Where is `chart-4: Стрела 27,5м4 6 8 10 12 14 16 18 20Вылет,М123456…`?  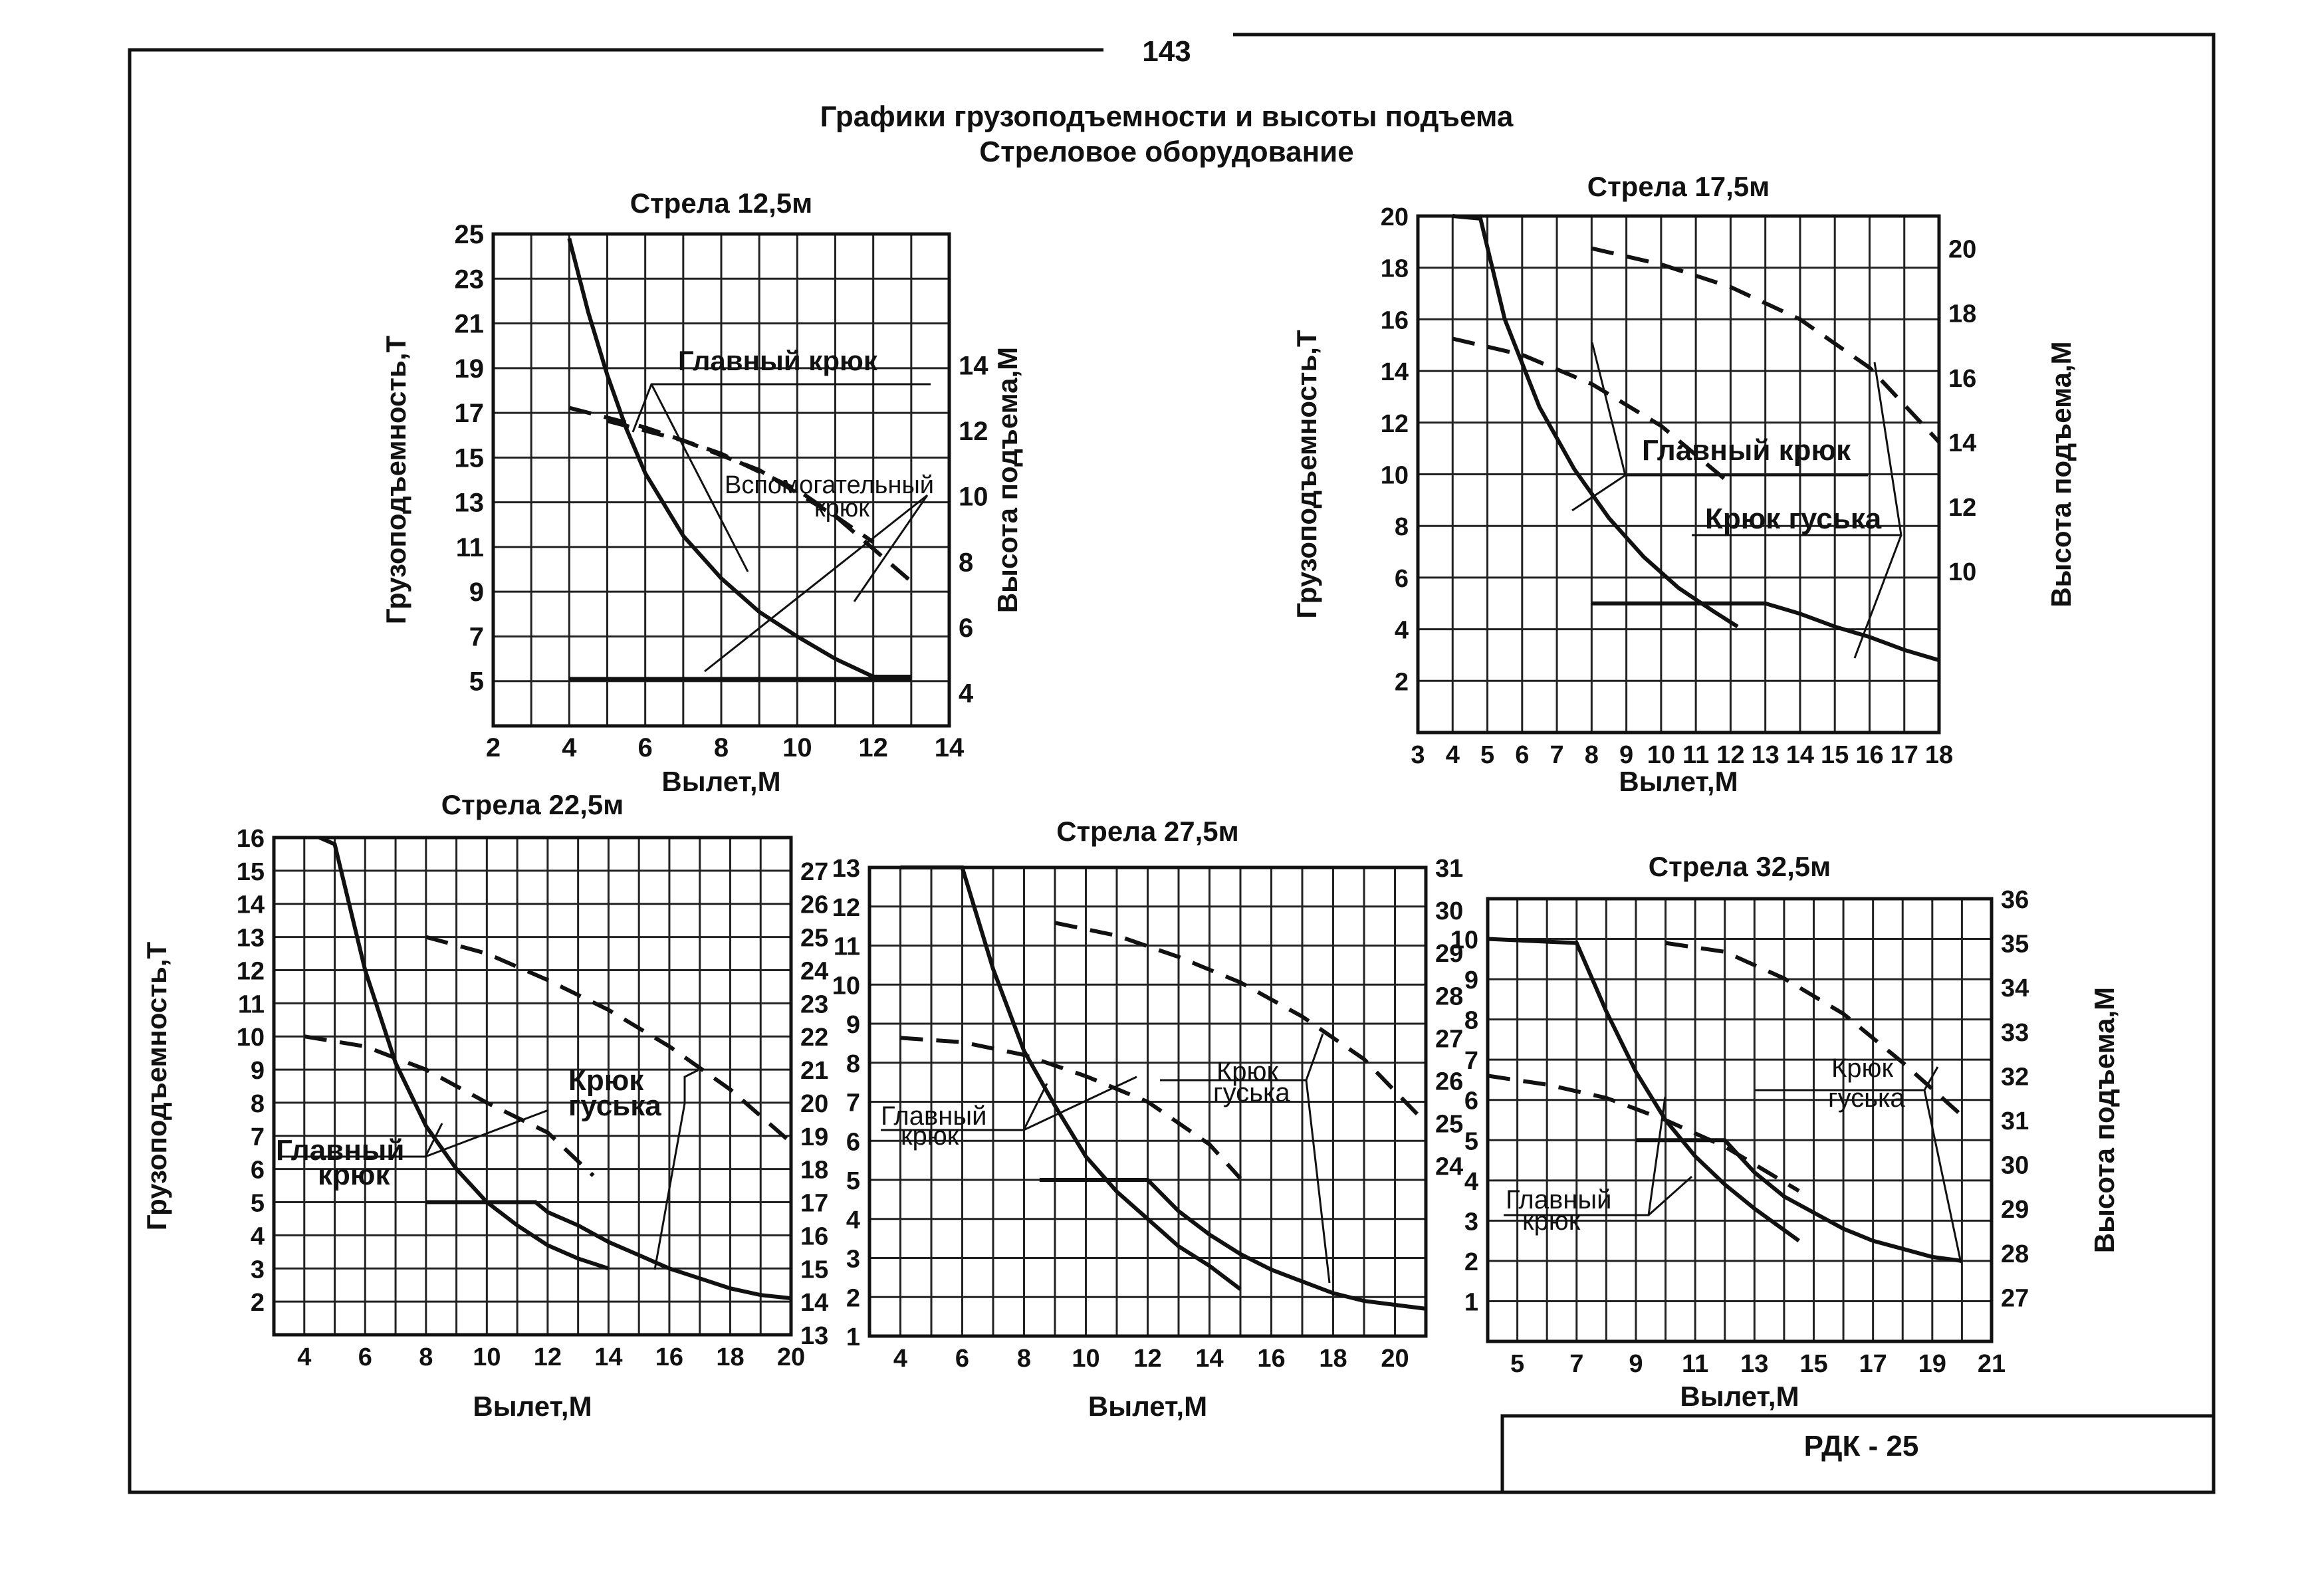
chart-4: Стрела 27,5м4 6 8 10 12 14 16 18 20Вылет,М123456… is located at coordinates (1148, 1119).